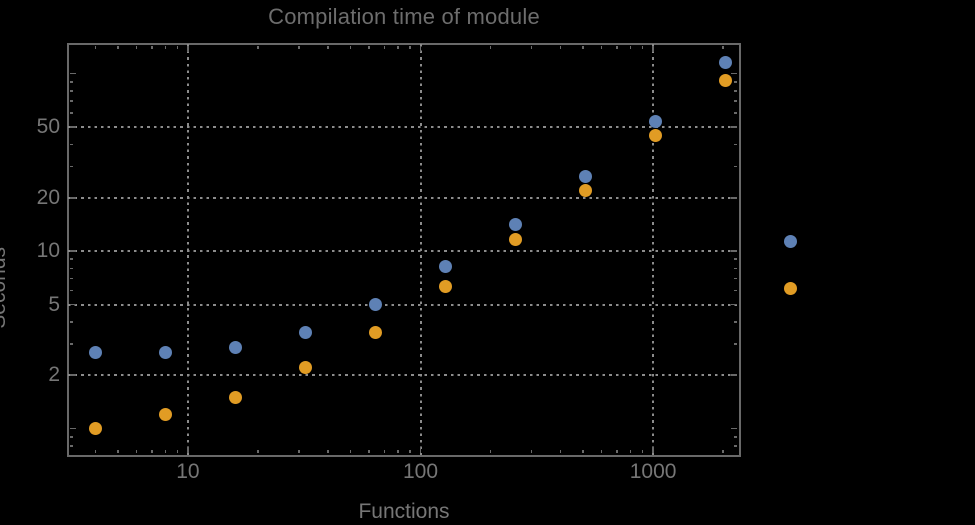  What do you see at coordinates (404, 511) in the screenshot?
I see `x-axis-label: Functions` at bounding box center [404, 511].